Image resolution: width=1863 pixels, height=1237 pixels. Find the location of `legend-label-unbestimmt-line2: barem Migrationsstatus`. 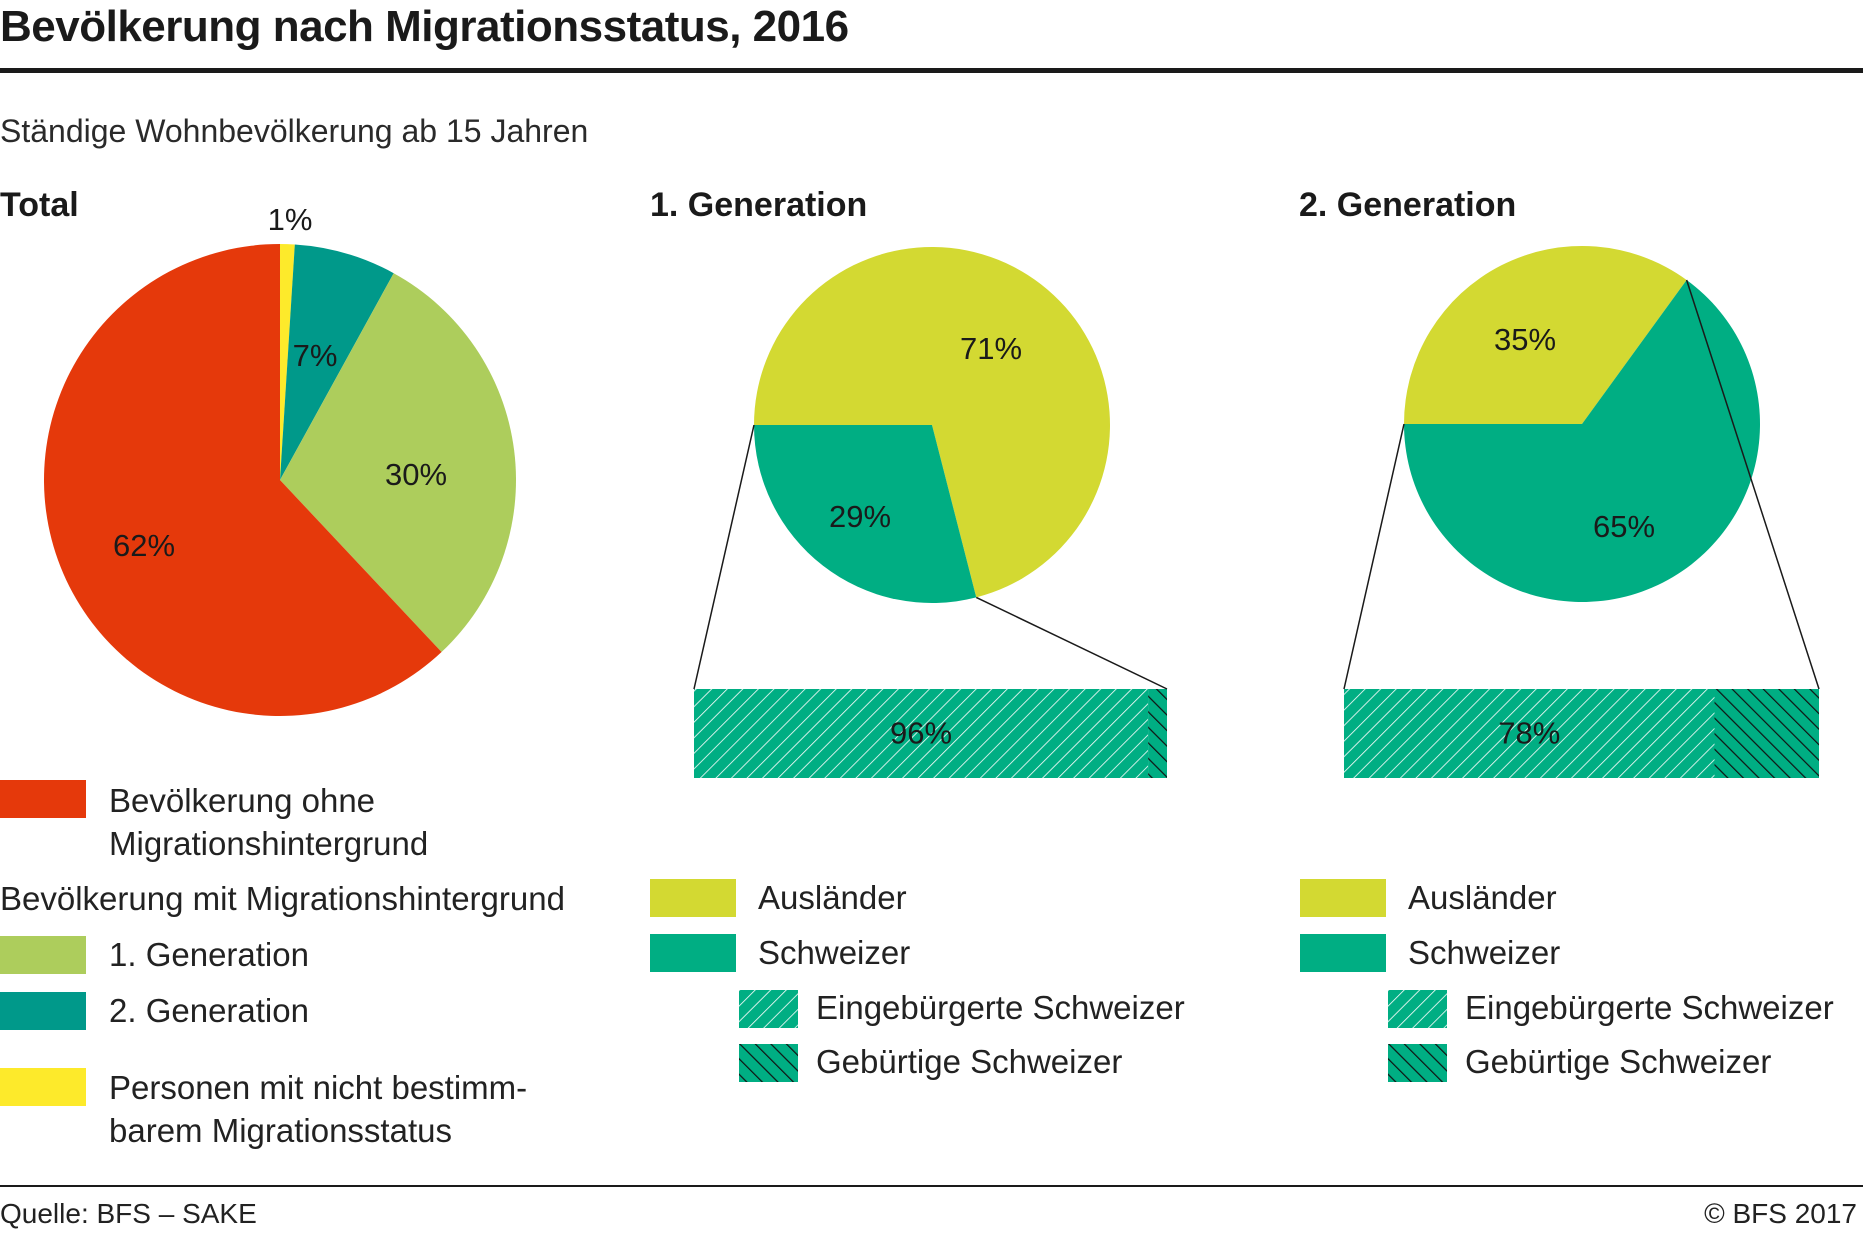

legend-label-unbestimmt-line2: barem Migrationsstatus is located at coordinates (280, 1130).